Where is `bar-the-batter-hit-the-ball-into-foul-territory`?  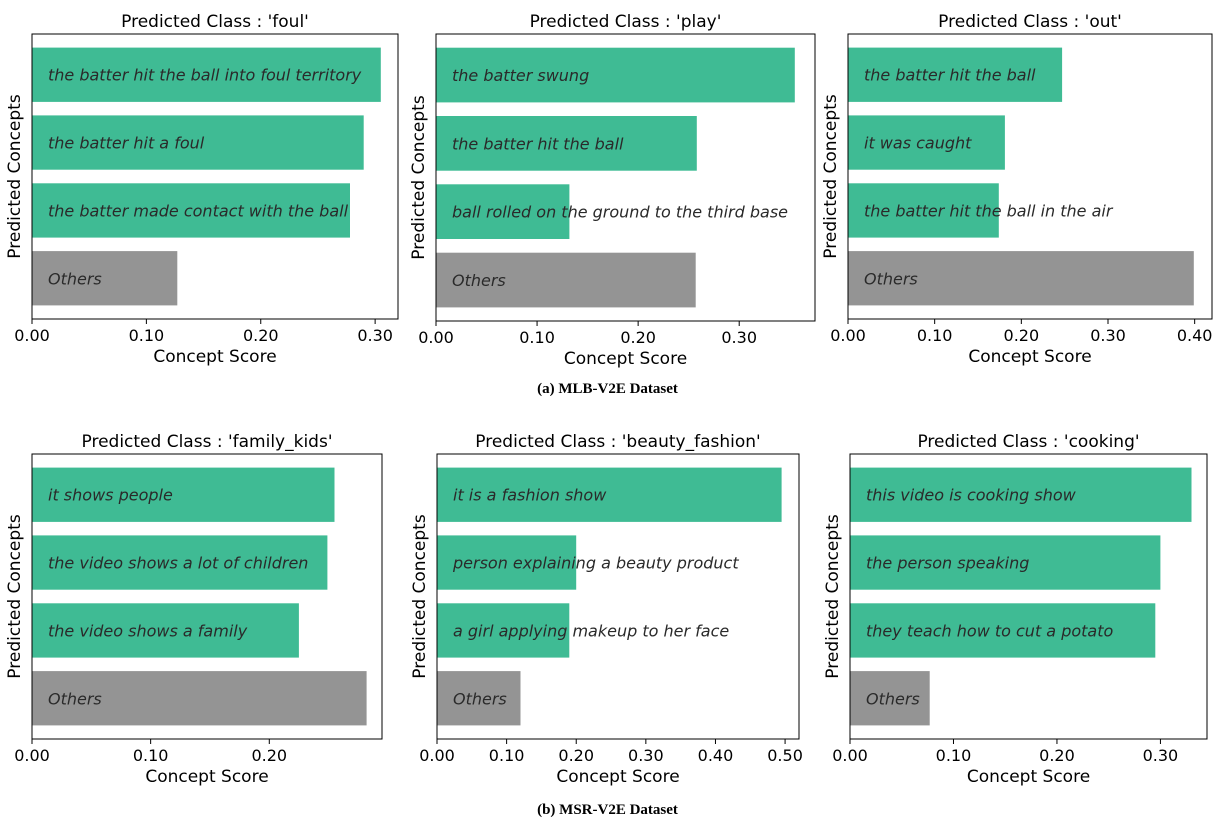
bar-the-batter-hit-the-ball-into-foul-territory is located at coordinates (206, 74).